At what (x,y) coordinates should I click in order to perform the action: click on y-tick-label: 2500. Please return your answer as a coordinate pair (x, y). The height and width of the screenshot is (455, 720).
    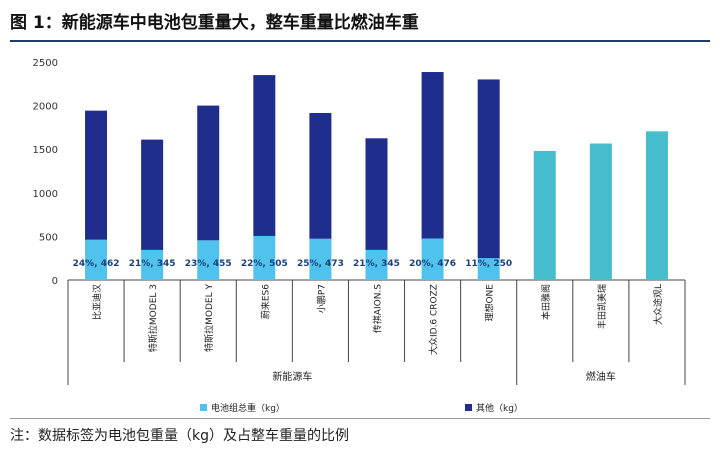
    Looking at the image, I should click on (45, 63).